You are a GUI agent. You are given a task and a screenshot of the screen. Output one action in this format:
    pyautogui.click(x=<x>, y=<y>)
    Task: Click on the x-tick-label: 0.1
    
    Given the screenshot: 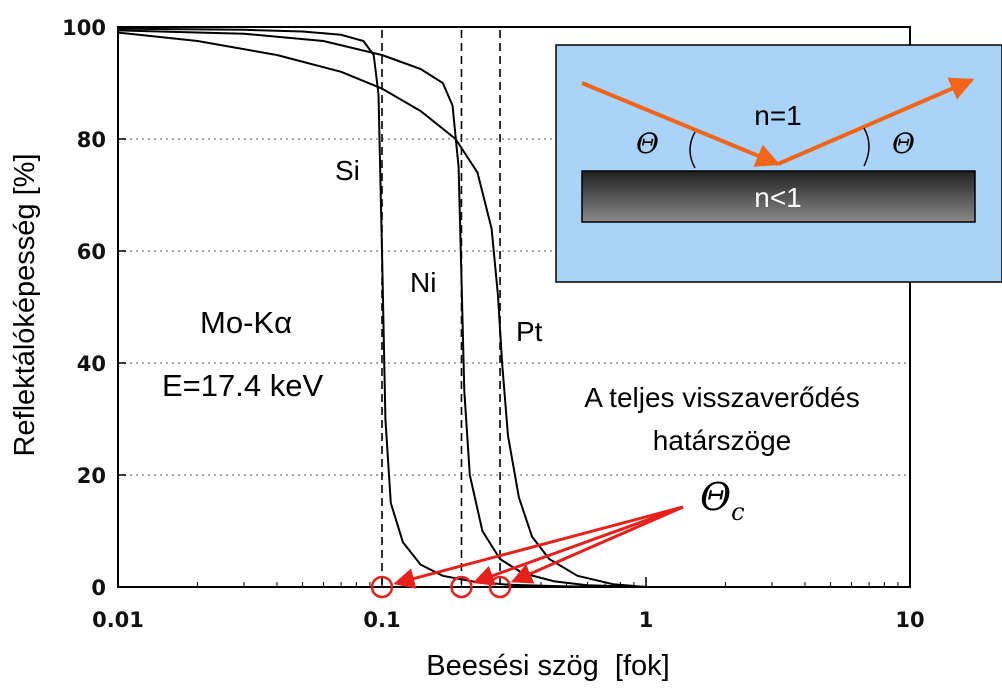 What is the action you would take?
    pyautogui.click(x=381, y=620)
    